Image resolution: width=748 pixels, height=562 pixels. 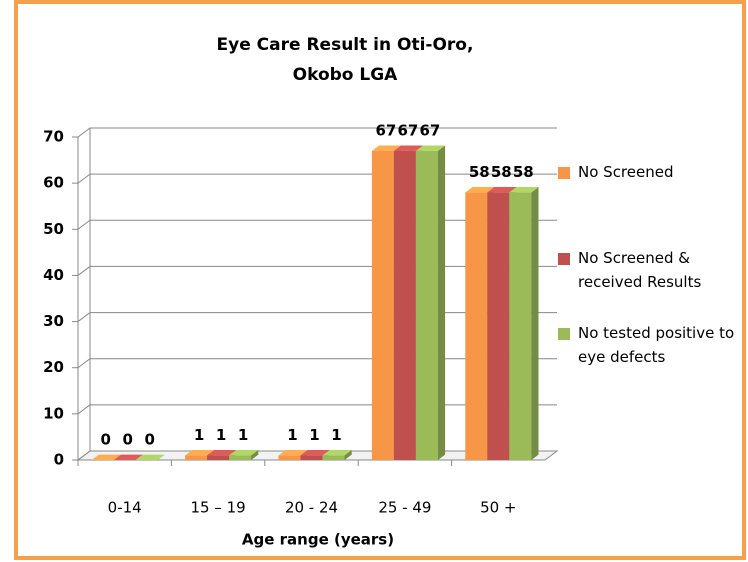 What do you see at coordinates (404, 508) in the screenshot?
I see `x-tick-label: 25 - 49` at bounding box center [404, 508].